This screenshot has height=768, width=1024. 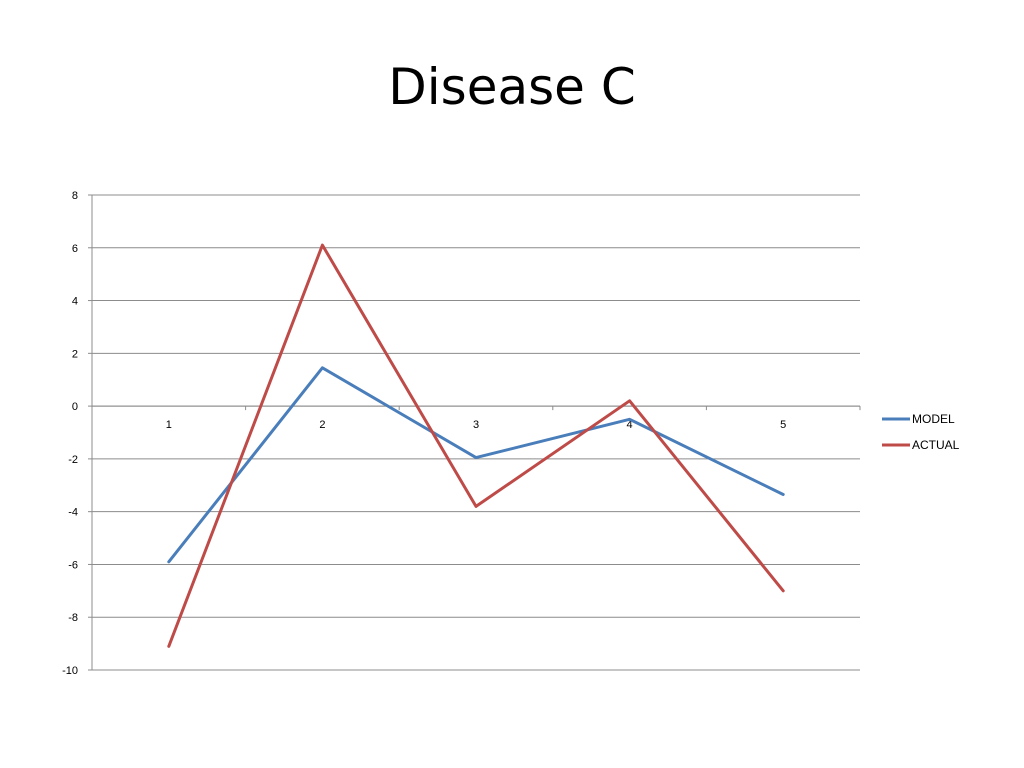 I want to click on x-tick-label: 1, so click(x=169, y=425).